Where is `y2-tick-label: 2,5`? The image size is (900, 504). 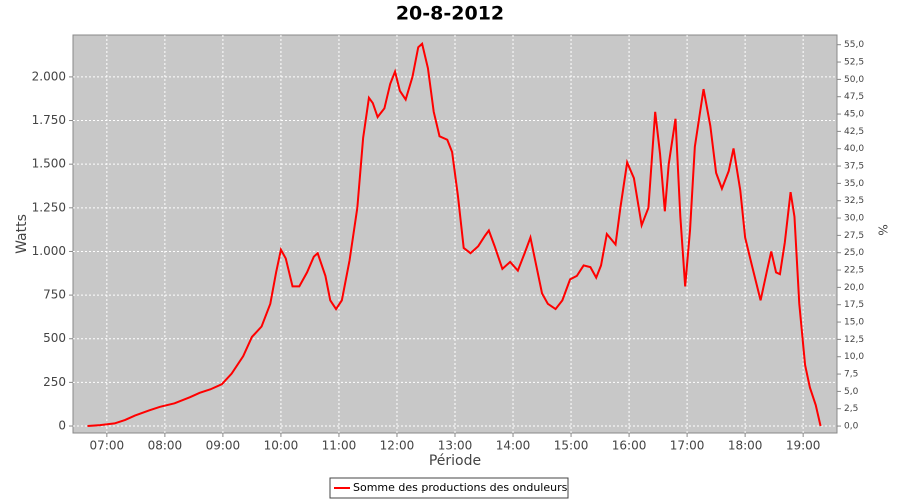
y2-tick-label: 2,5 is located at coordinates (851, 409).